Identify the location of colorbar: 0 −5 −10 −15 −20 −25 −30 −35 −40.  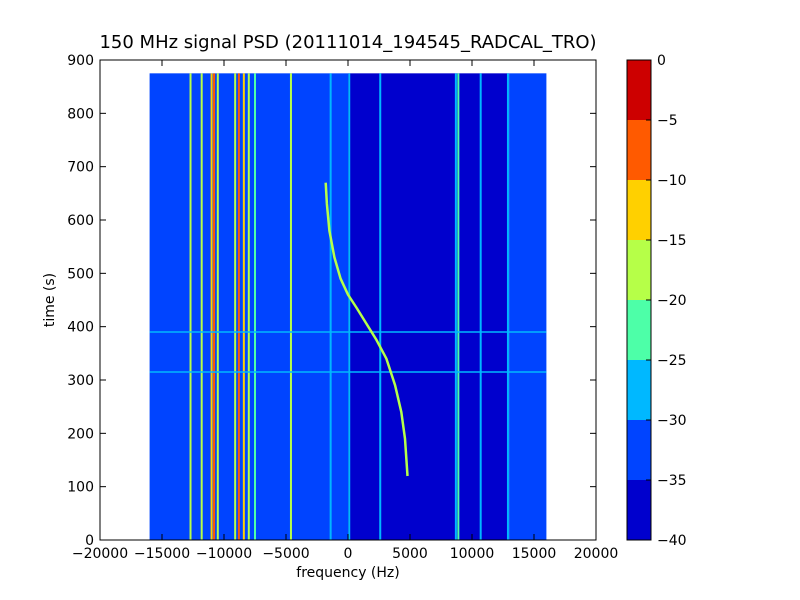
(656, 301).